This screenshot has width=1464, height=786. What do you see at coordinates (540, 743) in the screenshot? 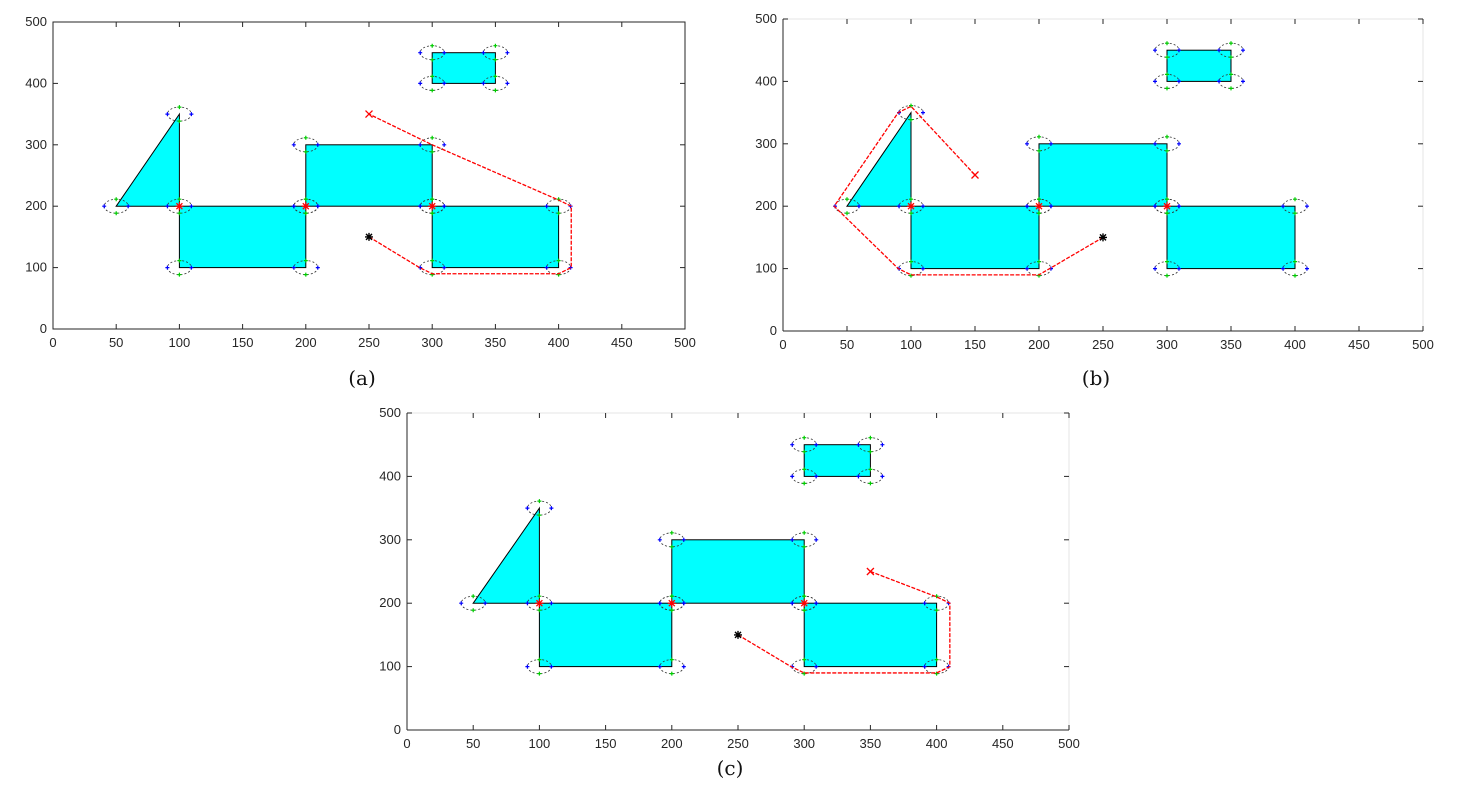
I see `x-tick-label: 100` at bounding box center [540, 743].